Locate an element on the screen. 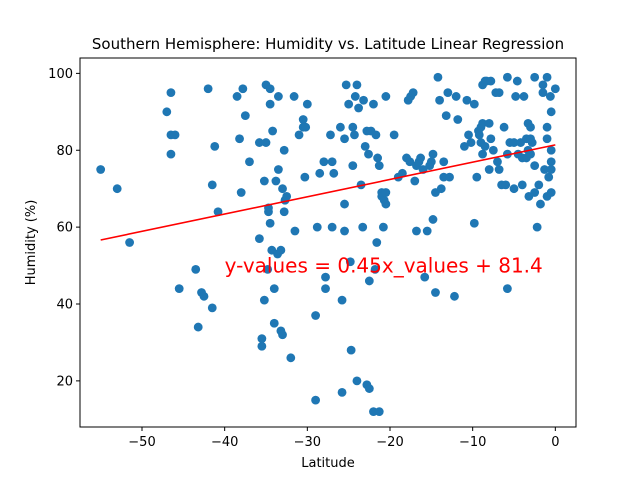 The image size is (640, 480). y-tick-label: 100 is located at coordinates (60, 74).